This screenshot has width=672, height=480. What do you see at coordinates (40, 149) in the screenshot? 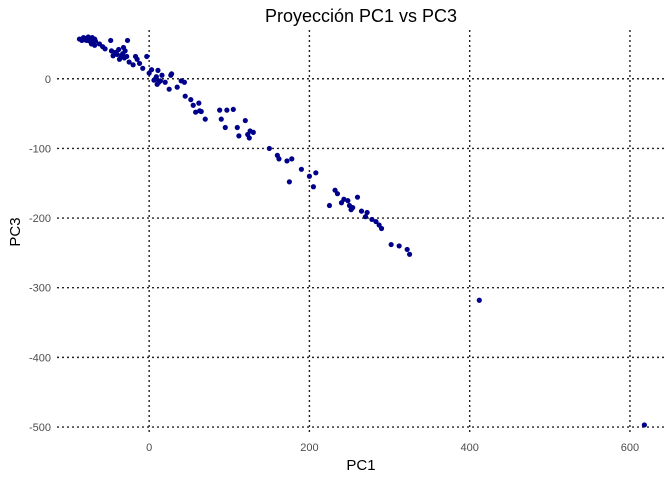
I see `y-tick-label: -100` at bounding box center [40, 149].